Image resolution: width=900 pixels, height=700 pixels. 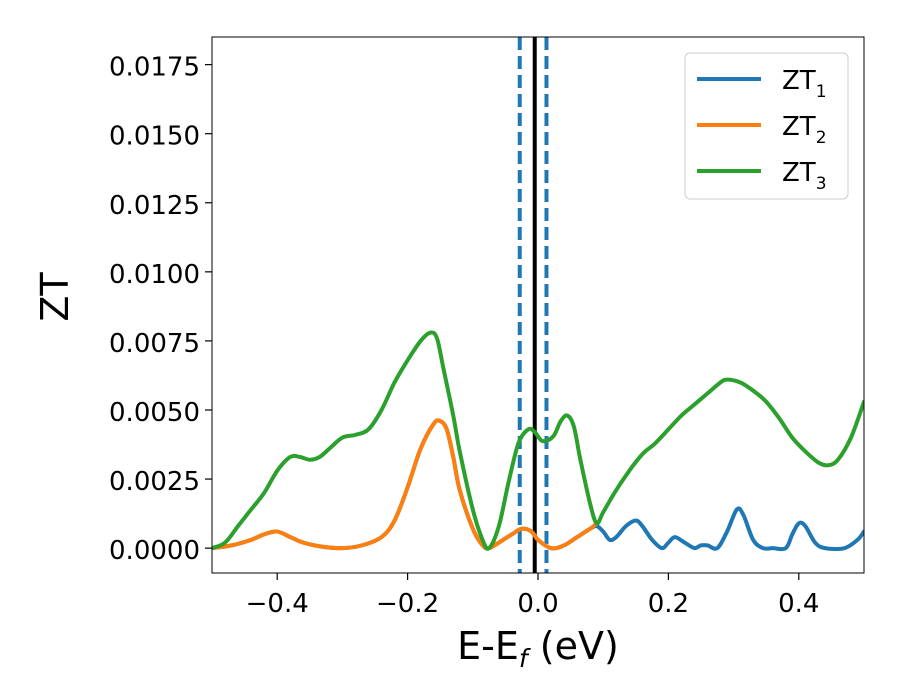 I want to click on x-axis-title: E-Ef (eV), so click(x=538, y=648).